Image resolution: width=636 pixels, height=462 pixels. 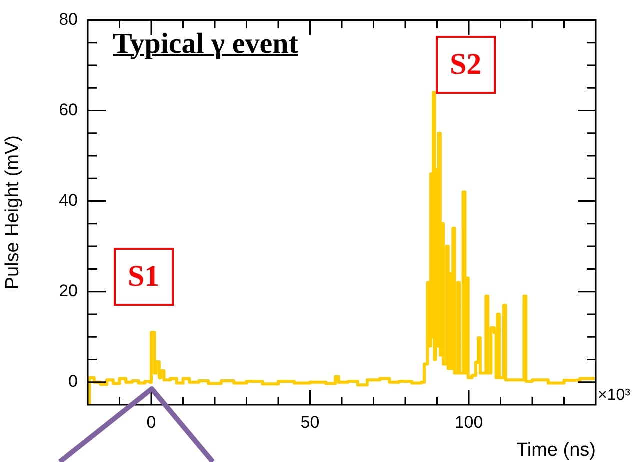 I want to click on annotation: S1, so click(x=144, y=277).